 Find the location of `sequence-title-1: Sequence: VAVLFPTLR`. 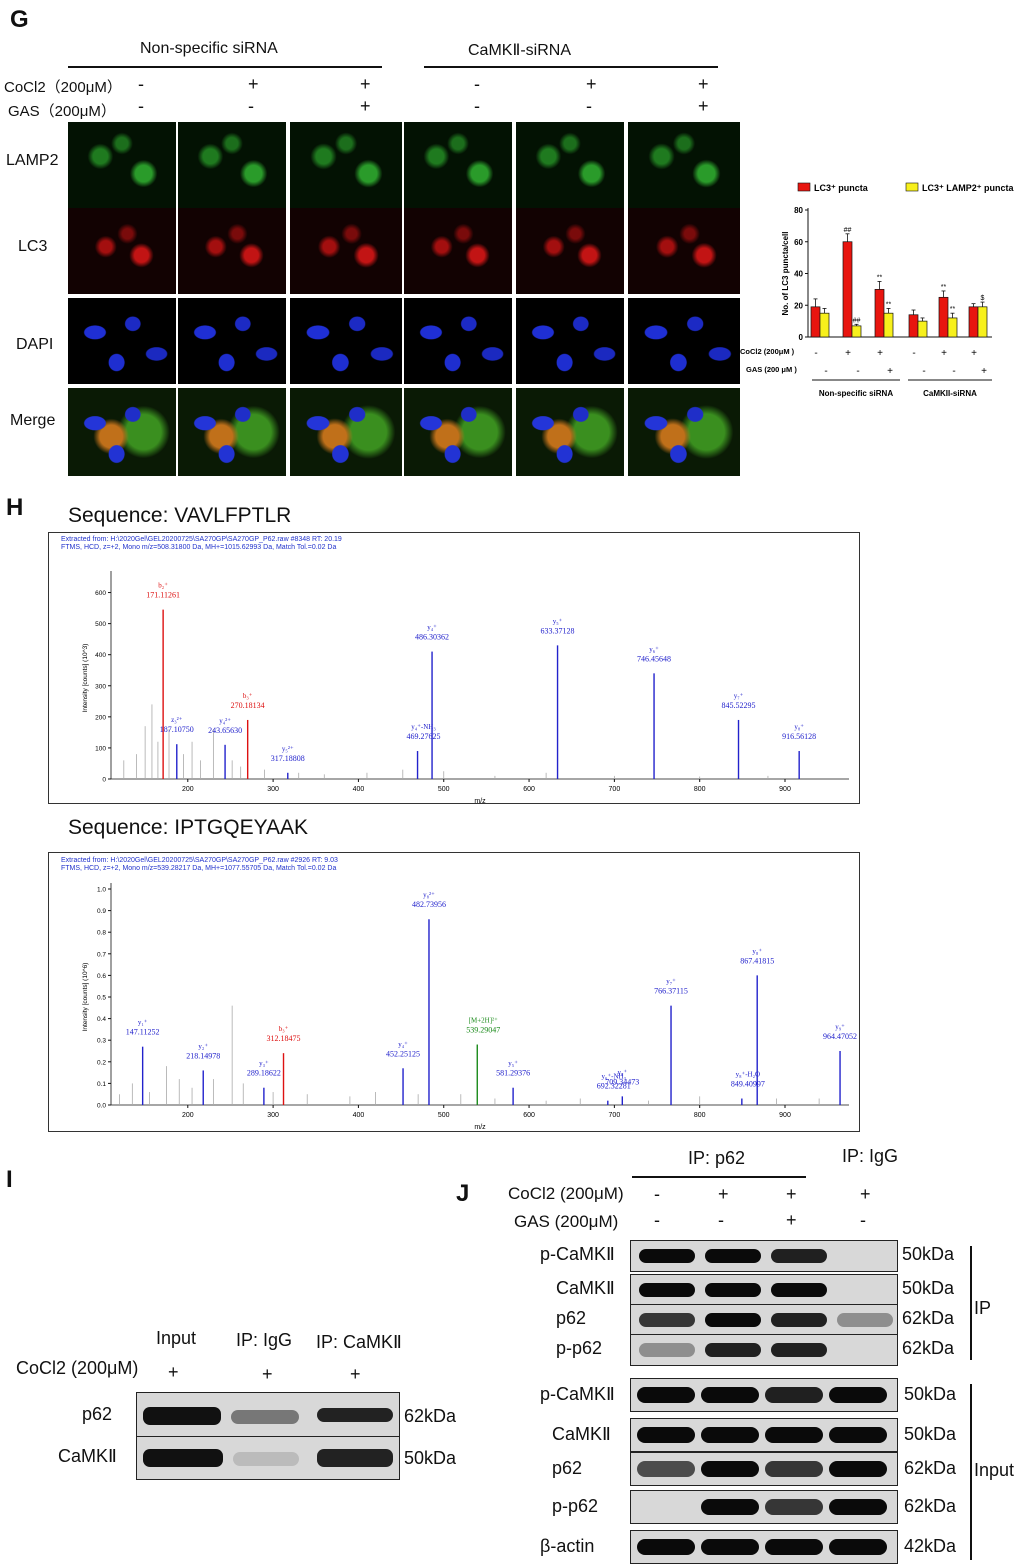

sequence-title-1: Sequence: VAVLFPTLR is located at coordinates (180, 515).